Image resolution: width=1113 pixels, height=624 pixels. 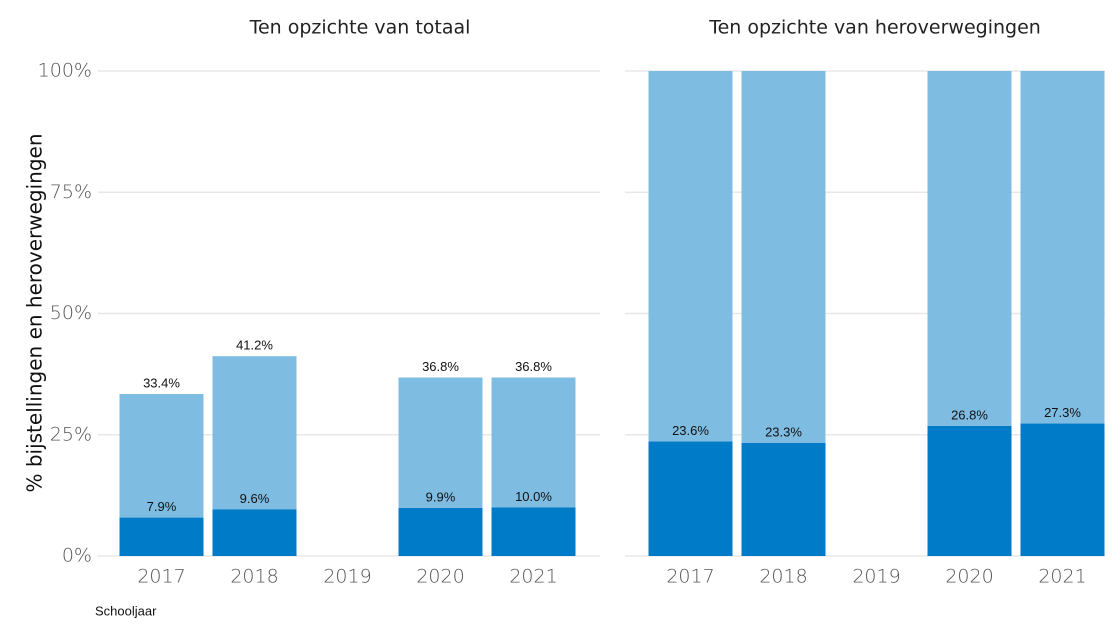 I want to click on value-label: 23.3%, so click(x=783, y=431).